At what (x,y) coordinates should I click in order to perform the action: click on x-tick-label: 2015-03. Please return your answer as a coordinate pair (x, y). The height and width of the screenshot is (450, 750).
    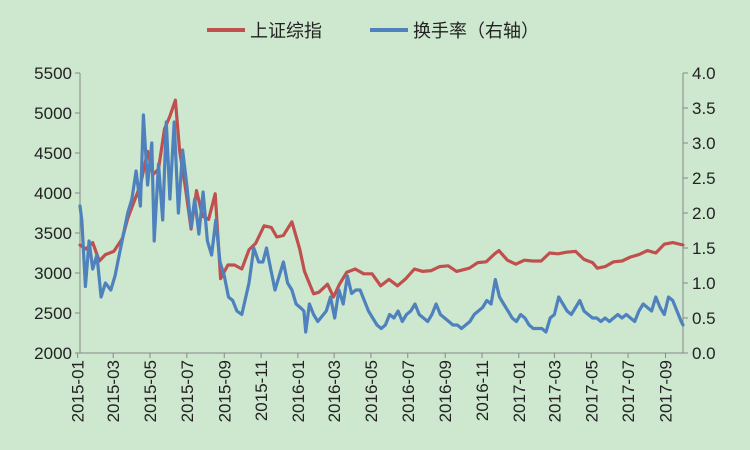
    Looking at the image, I should click on (113, 391).